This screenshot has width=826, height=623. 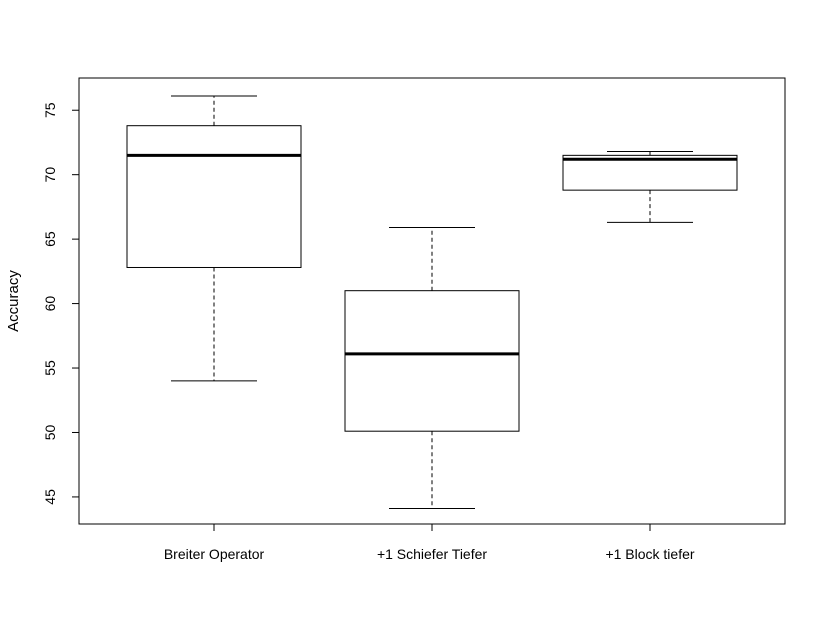 What do you see at coordinates (50, 304) in the screenshot?
I see `y-tick-label: 60` at bounding box center [50, 304].